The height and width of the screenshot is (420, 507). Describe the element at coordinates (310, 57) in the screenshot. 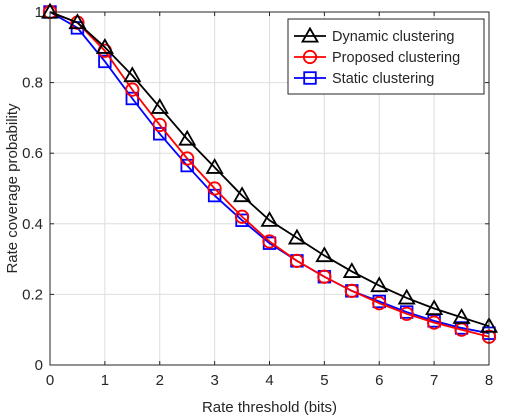

I see `legend-marker-circle` at that location.